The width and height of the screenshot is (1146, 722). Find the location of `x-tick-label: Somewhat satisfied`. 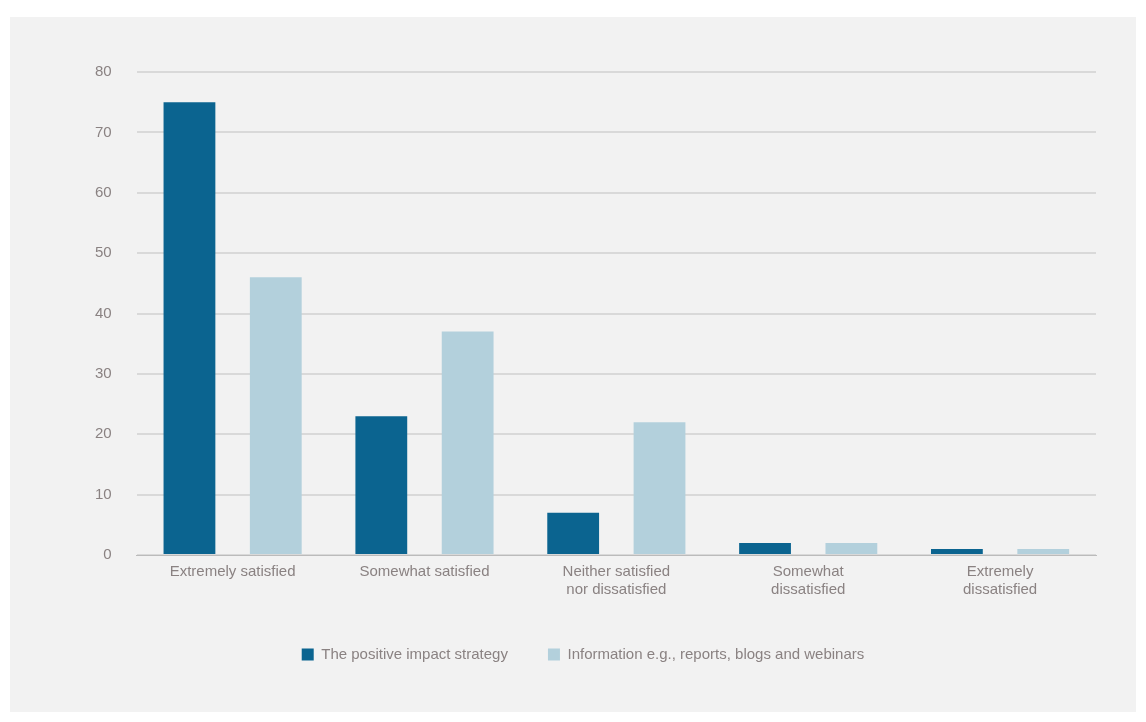

x-tick-label: Somewhat satisfied is located at coordinates (424, 571).